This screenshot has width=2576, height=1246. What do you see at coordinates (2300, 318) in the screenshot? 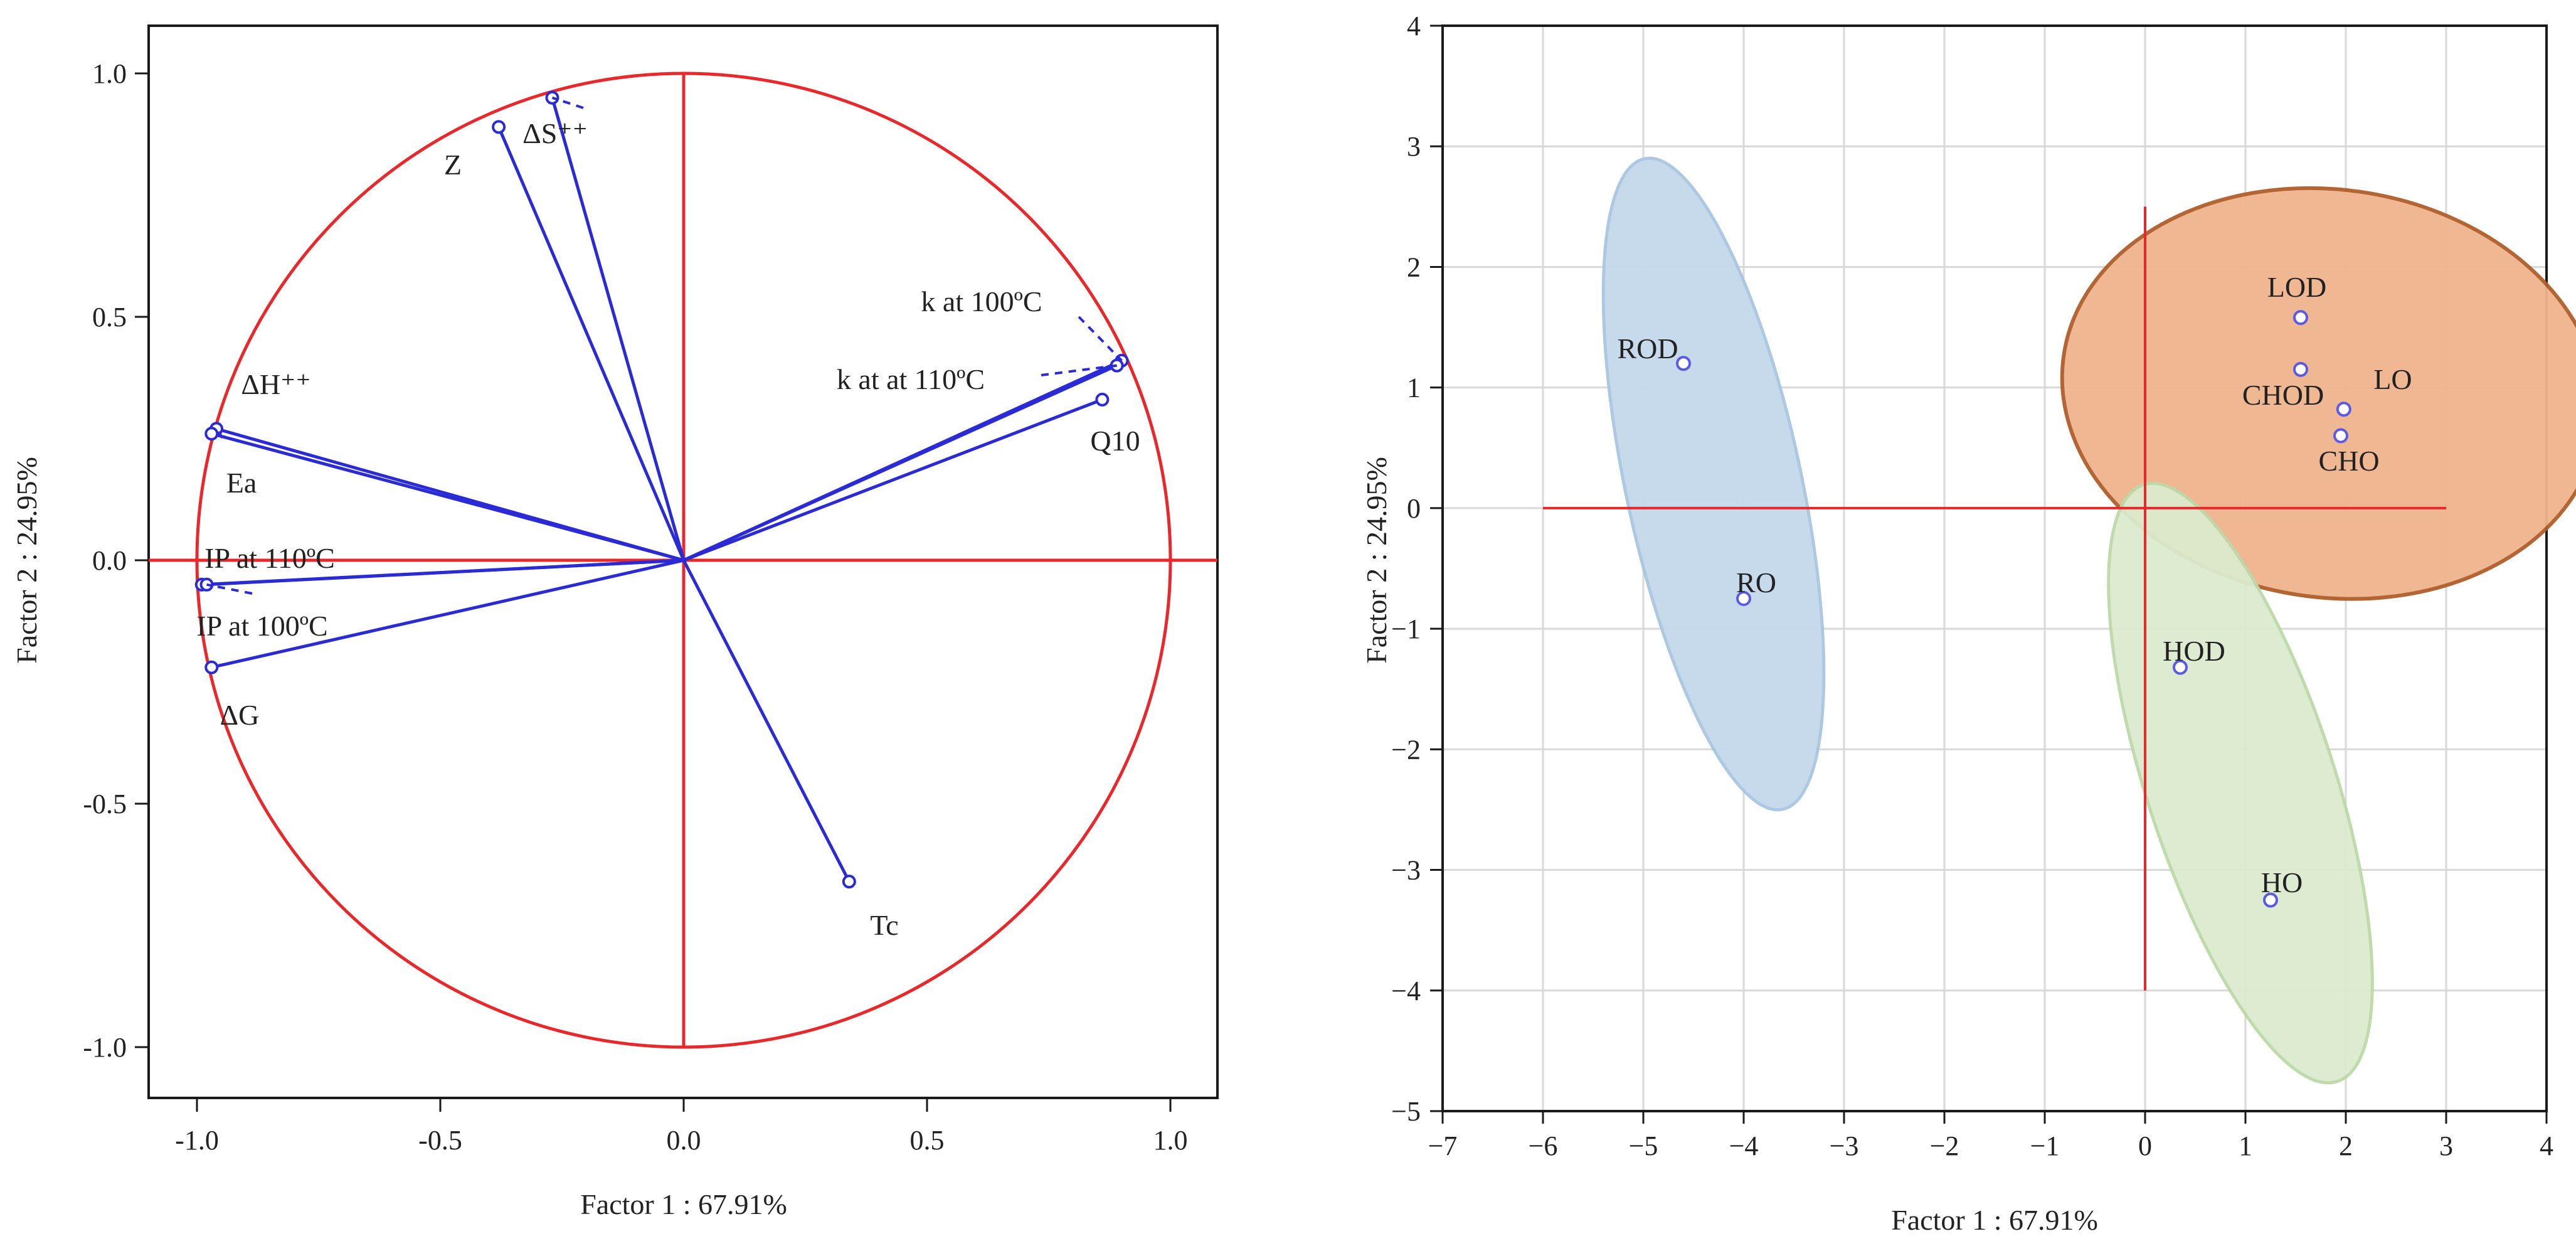
I see `score-point-lod` at bounding box center [2300, 318].